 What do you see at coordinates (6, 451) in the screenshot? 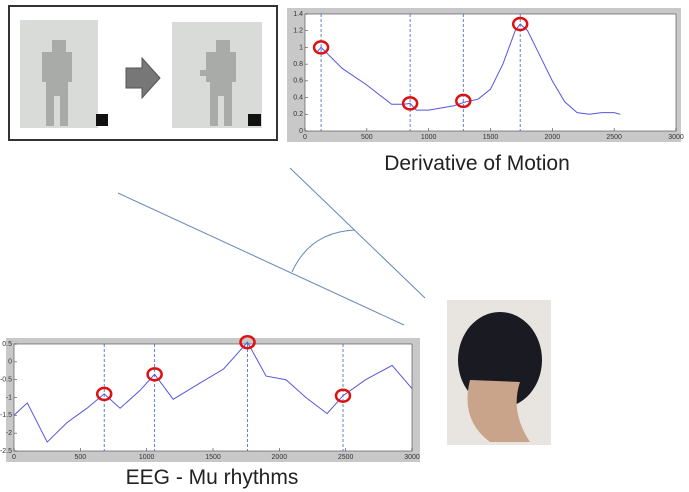
I see `y-tick-label: -2.5` at bounding box center [6, 451].